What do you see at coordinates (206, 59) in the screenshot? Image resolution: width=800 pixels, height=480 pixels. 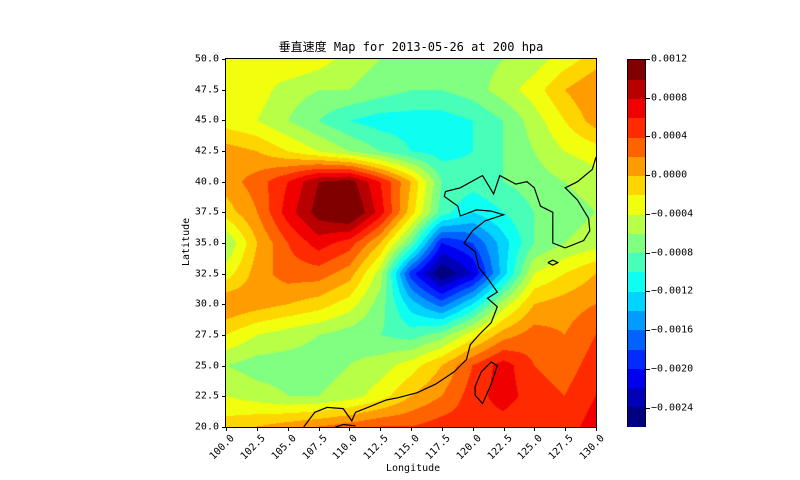 I see `y-tick-label: 50.0` at bounding box center [206, 59].